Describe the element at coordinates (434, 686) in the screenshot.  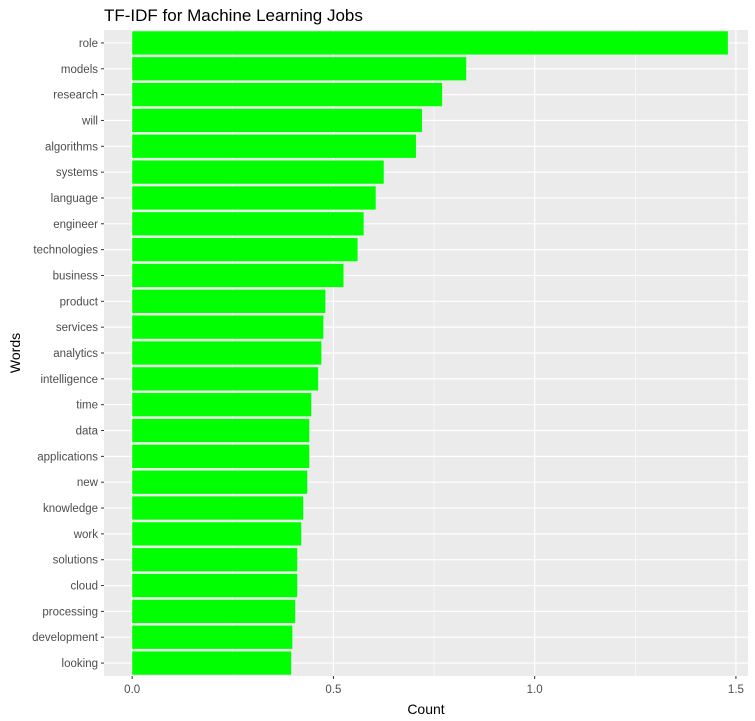
I see `x-axis-ticks: 0.0 0.5 1.0 1.5` at that location.